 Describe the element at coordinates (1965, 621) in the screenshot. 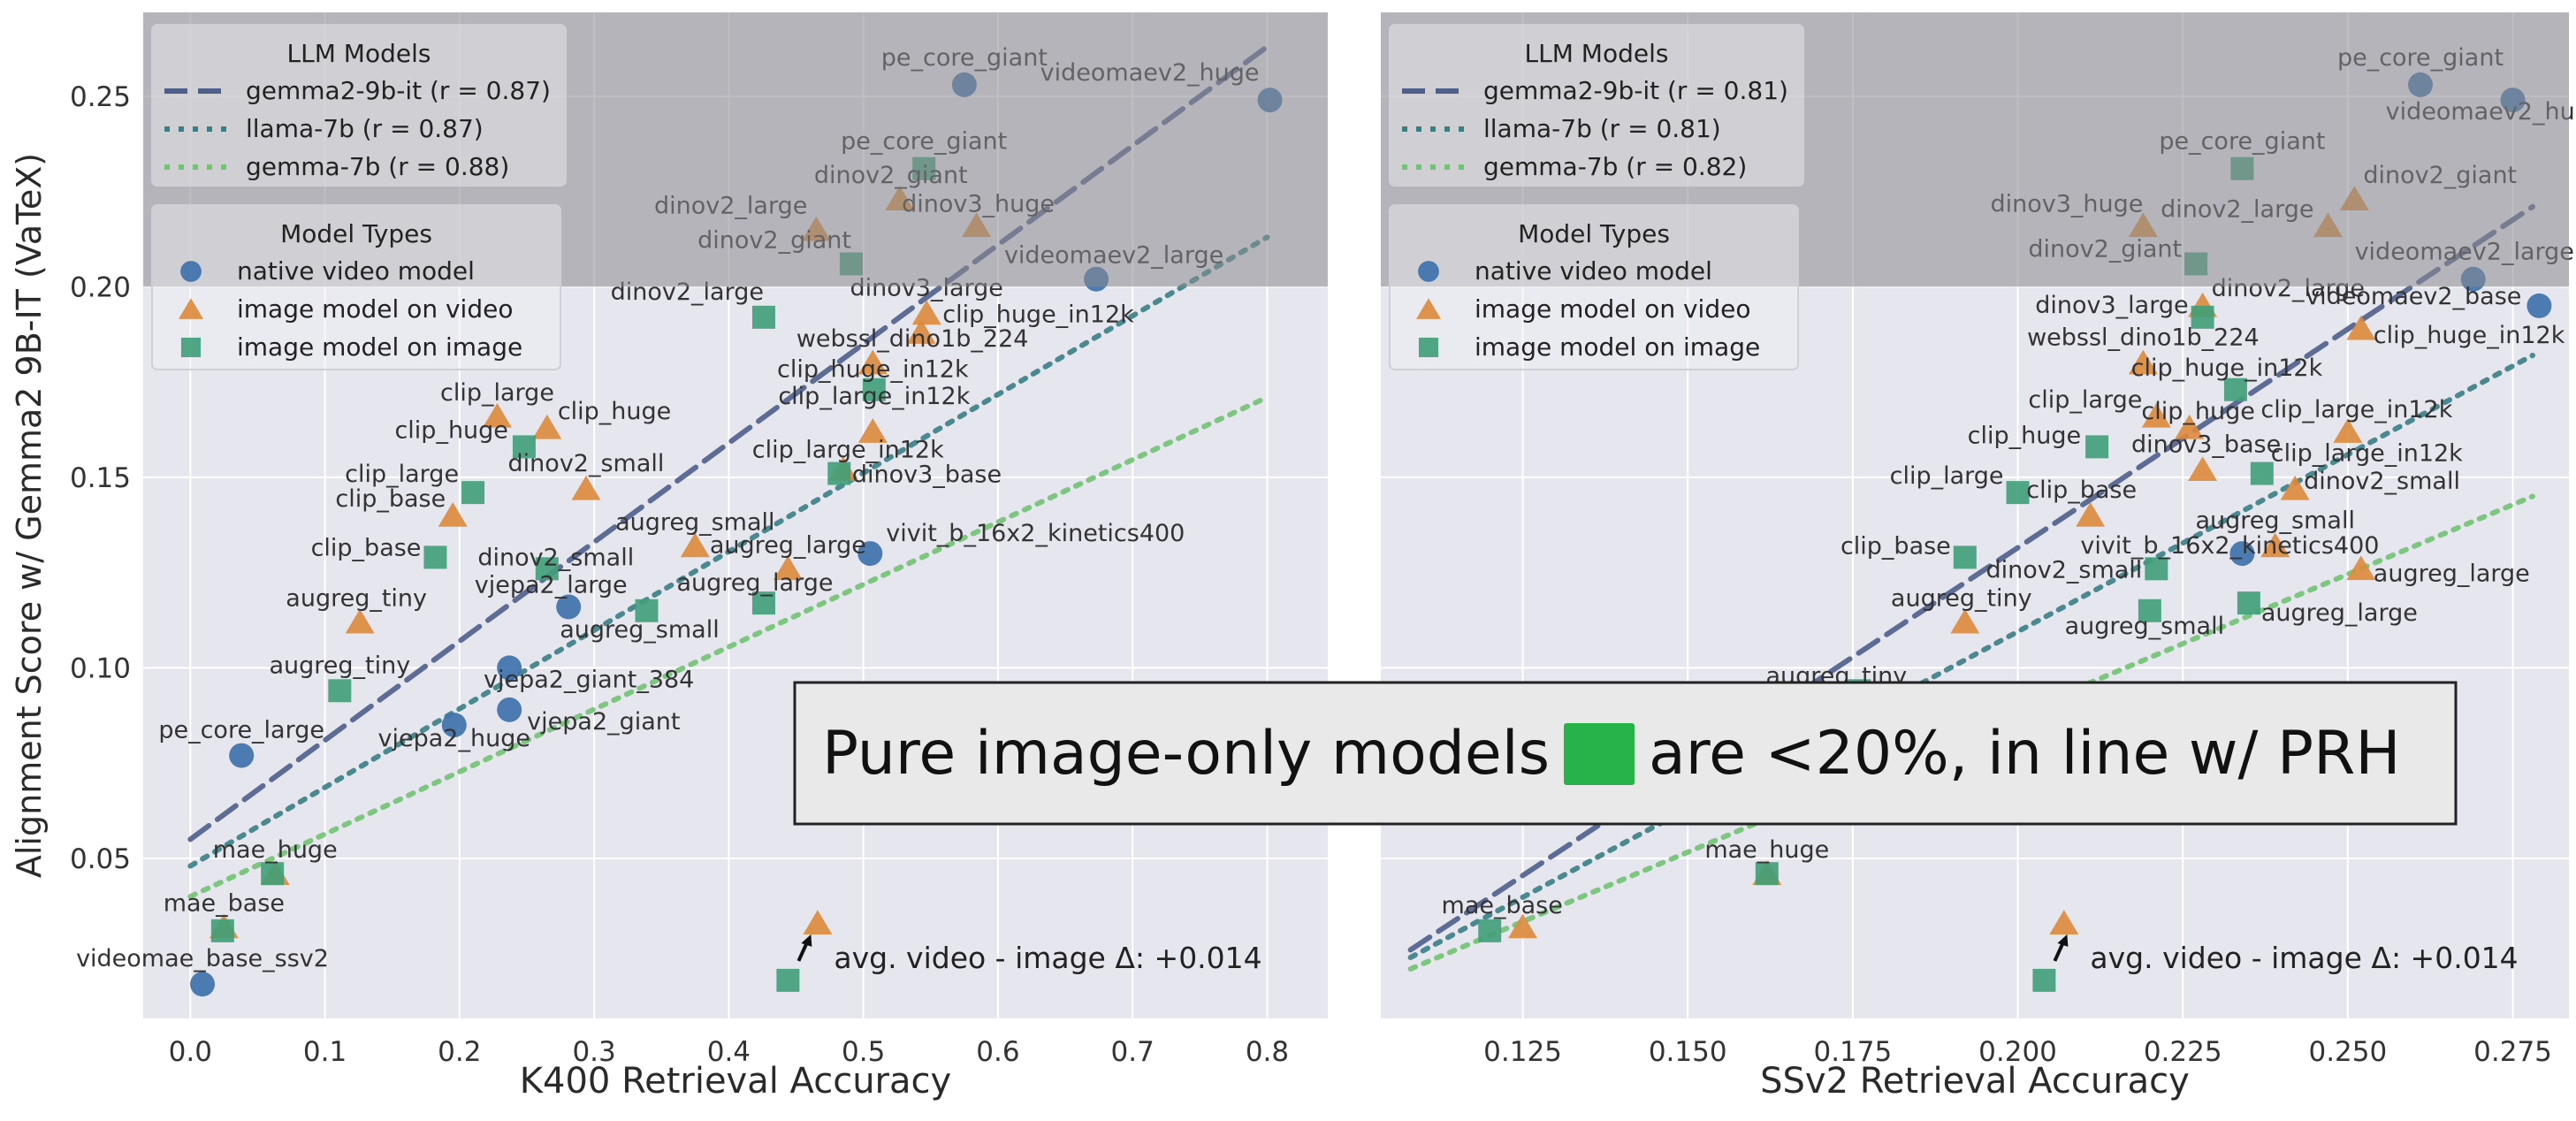

I see `data-point-image_video-augreg_tiny` at that location.